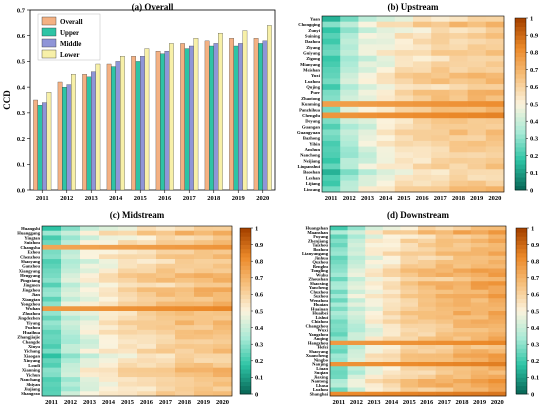  Describe the element at coordinates (313, 58) in the screenshot. I see `row-label: Zigong` at that location.